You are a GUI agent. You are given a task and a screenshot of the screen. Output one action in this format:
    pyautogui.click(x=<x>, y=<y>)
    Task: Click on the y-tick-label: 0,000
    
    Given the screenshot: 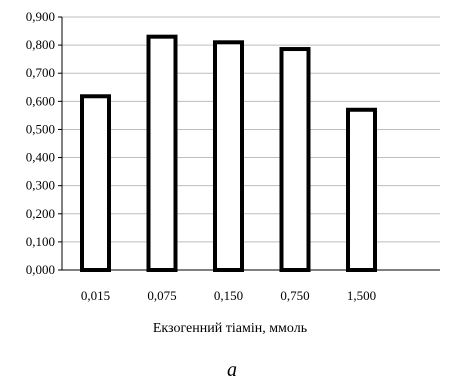 What is the action you would take?
    pyautogui.click(x=40, y=269)
    